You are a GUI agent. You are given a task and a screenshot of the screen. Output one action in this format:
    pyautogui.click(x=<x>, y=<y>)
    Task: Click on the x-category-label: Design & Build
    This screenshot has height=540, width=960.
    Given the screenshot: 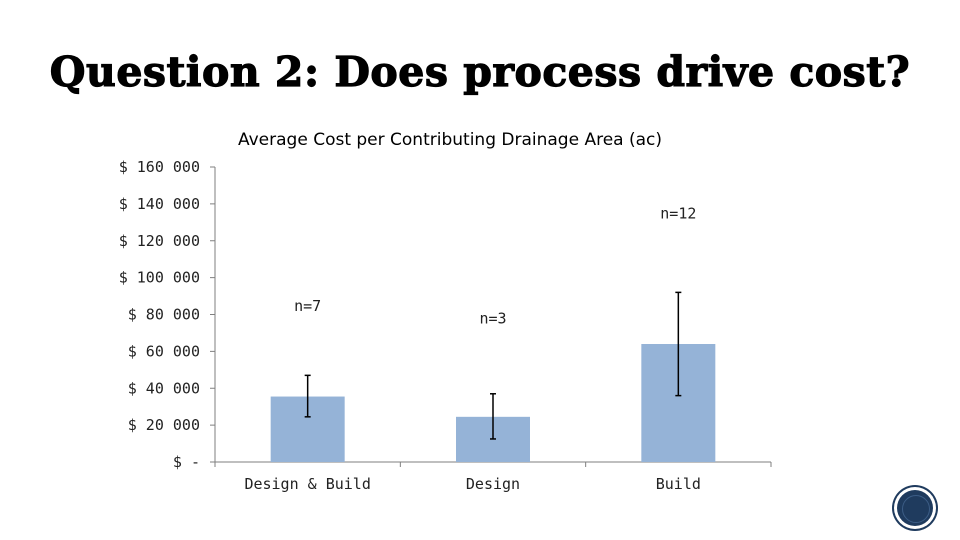 What is the action you would take?
    pyautogui.click(x=307, y=484)
    